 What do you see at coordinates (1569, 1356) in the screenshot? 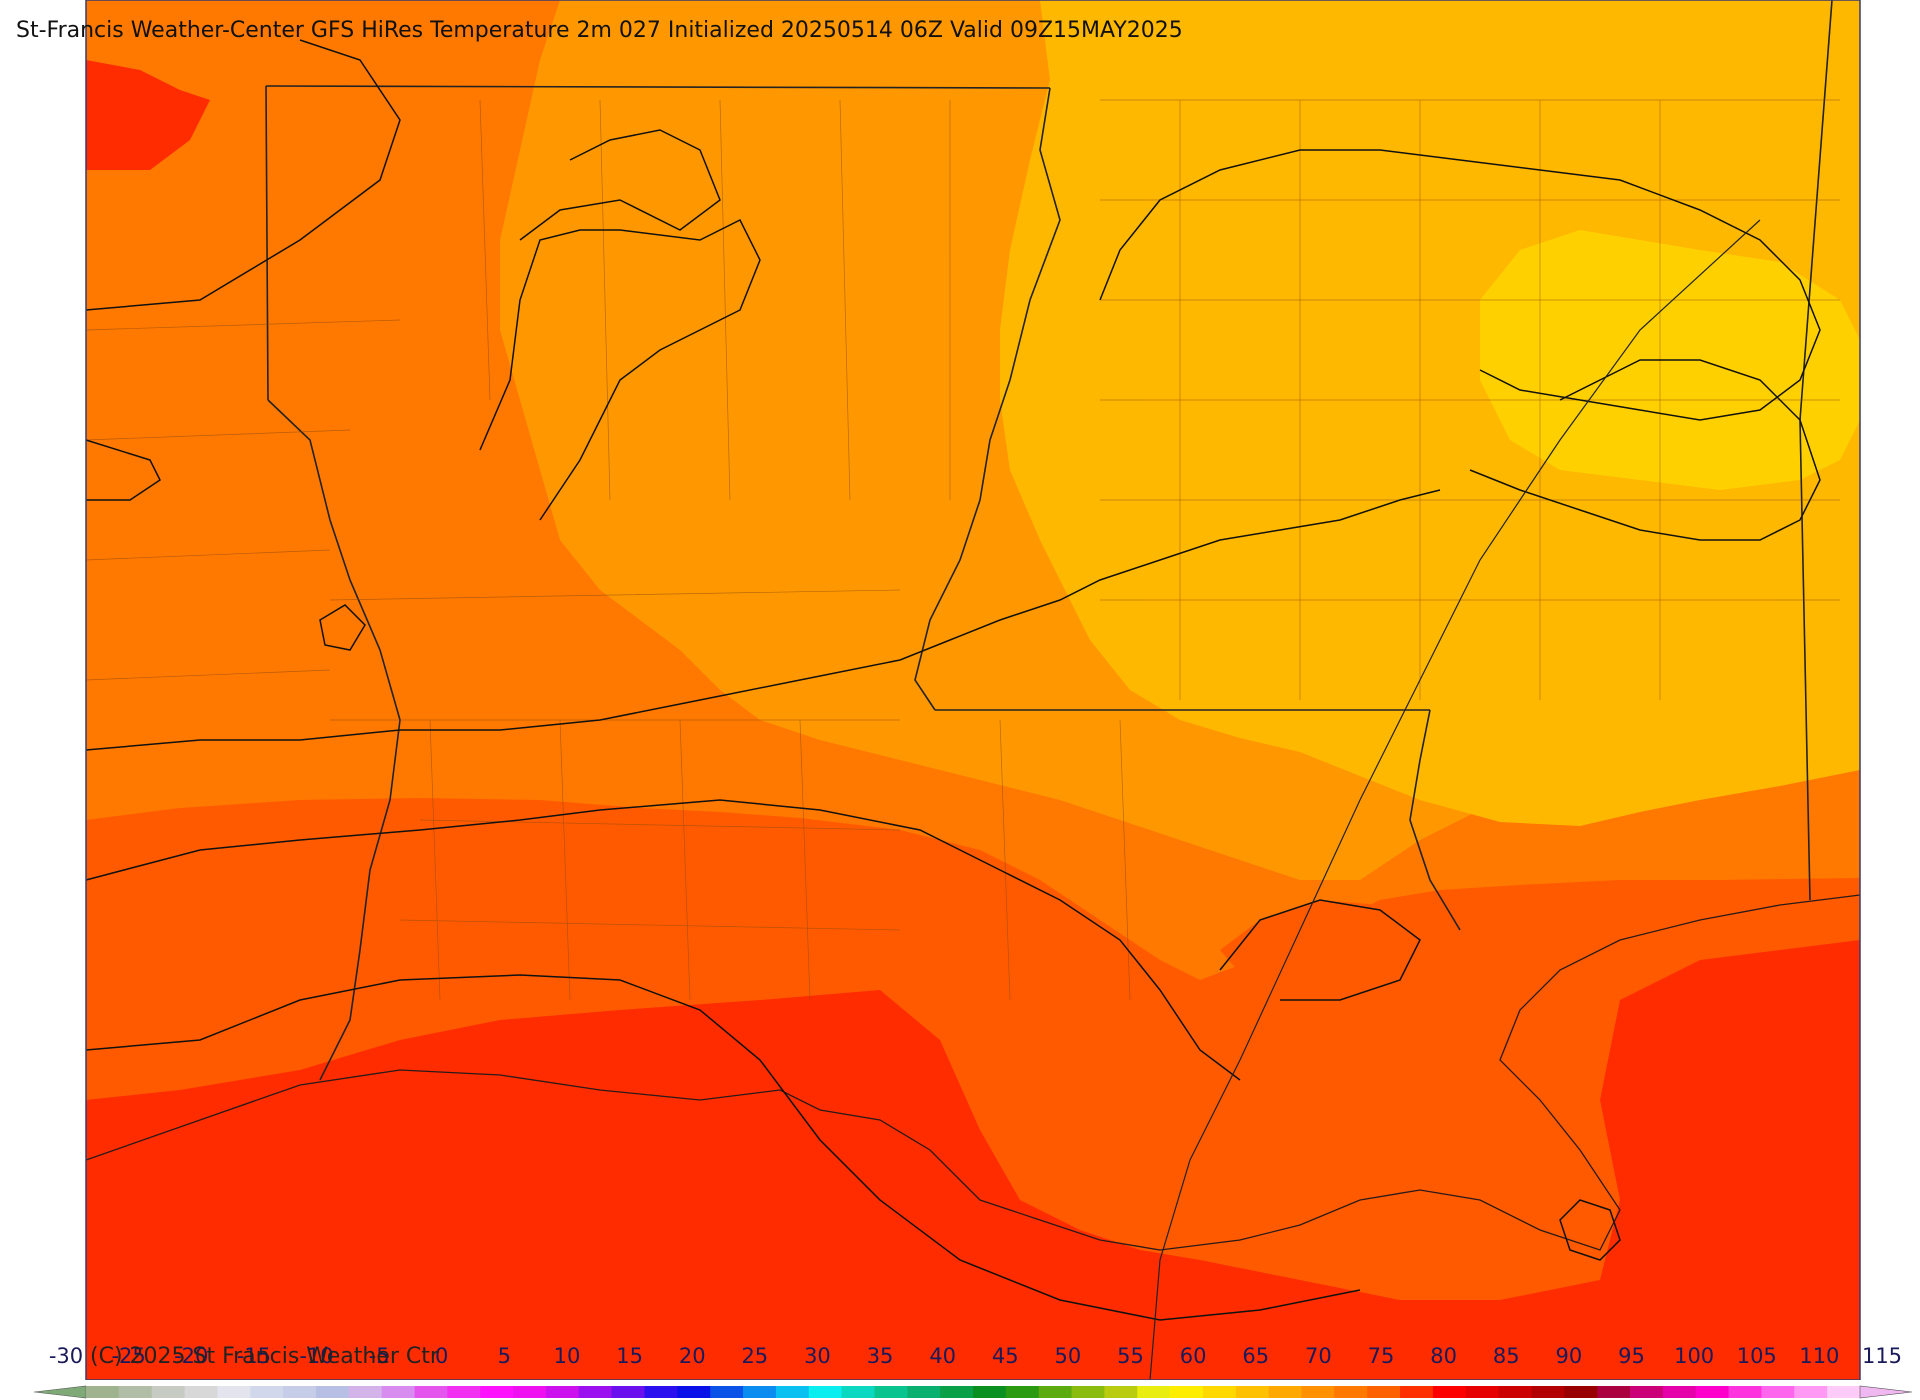
I see `colorbar-tick-label: 90` at bounding box center [1569, 1356].